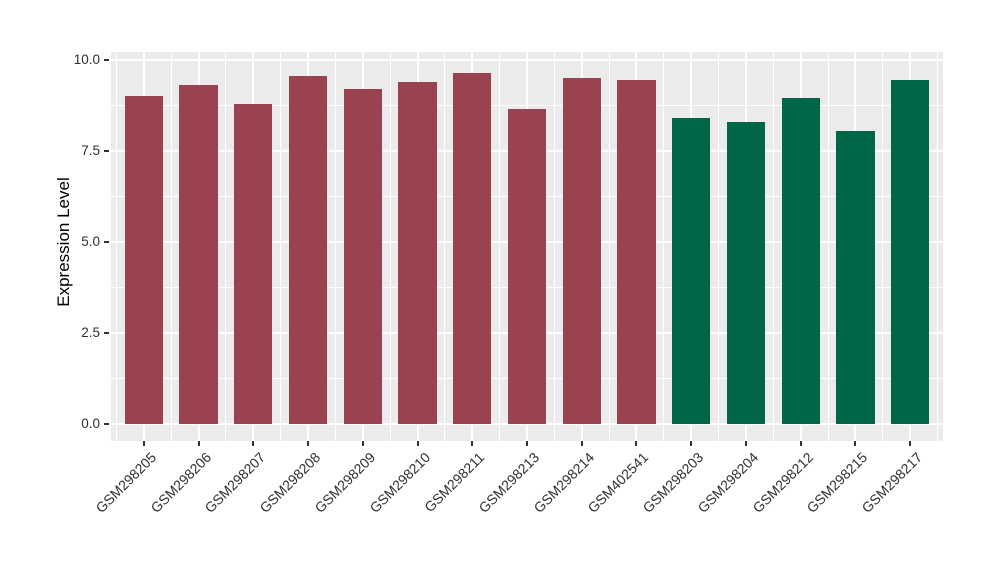 This screenshot has width=1000, height=580. Describe the element at coordinates (86, 59) in the screenshot. I see `y-tick-label: 10.0` at that location.